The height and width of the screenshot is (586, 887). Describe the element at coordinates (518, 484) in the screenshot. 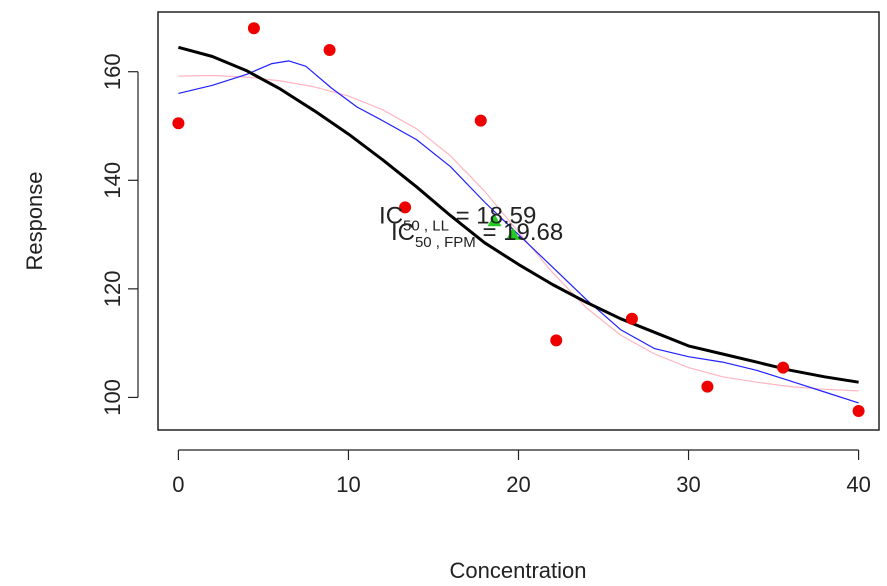

I see `x-tick-label: 20` at that location.